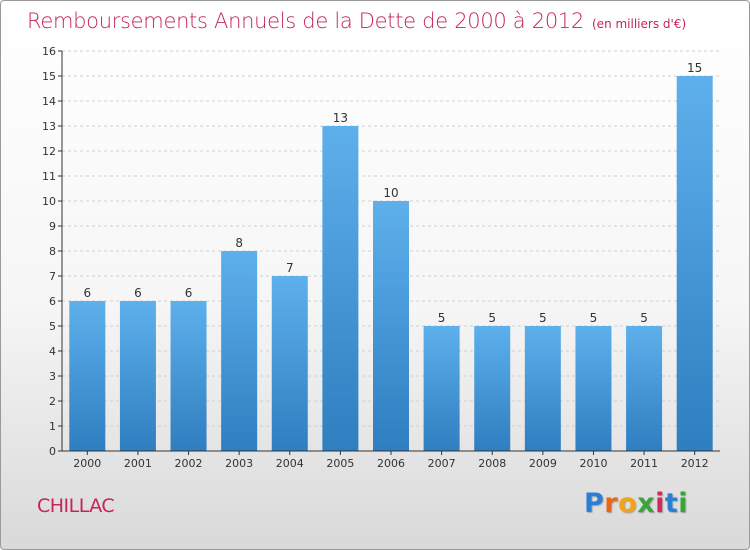  I want to click on x-tick-label: 2008, so click(492, 463).